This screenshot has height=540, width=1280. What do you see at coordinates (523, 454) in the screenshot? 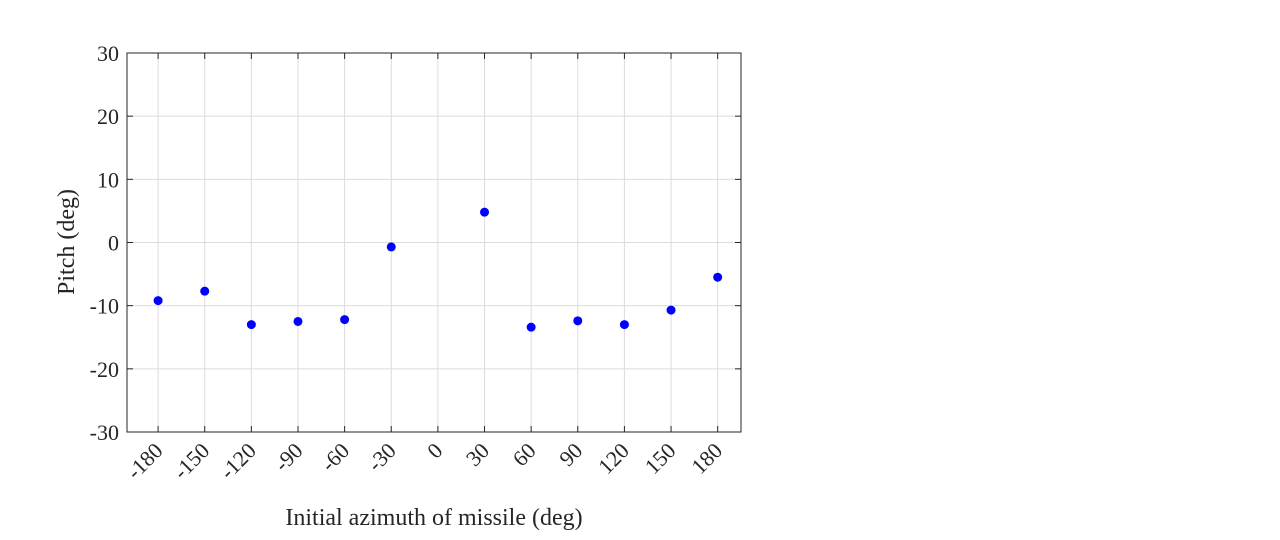
I see `x-tick-label: 60` at bounding box center [523, 454].